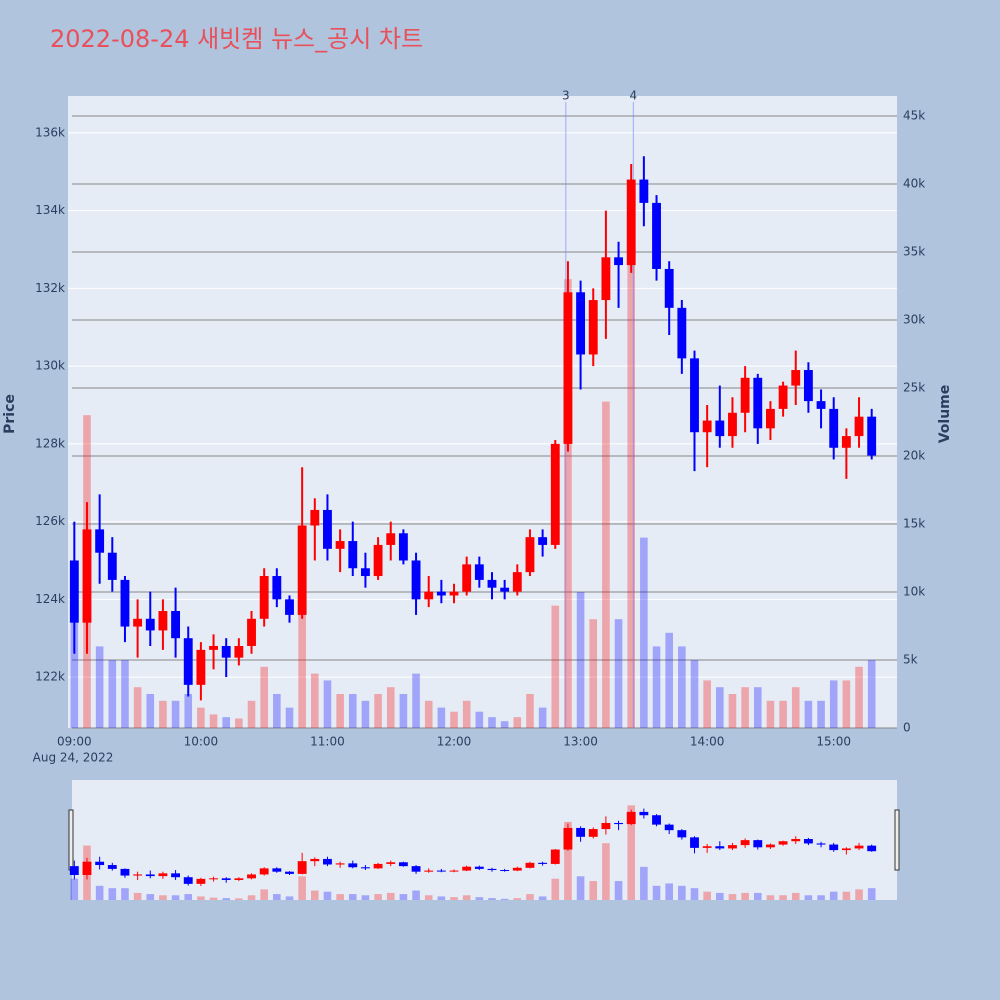  Describe the element at coordinates (914, 319) in the screenshot. I see `y2-tick-label: 30k` at that location.